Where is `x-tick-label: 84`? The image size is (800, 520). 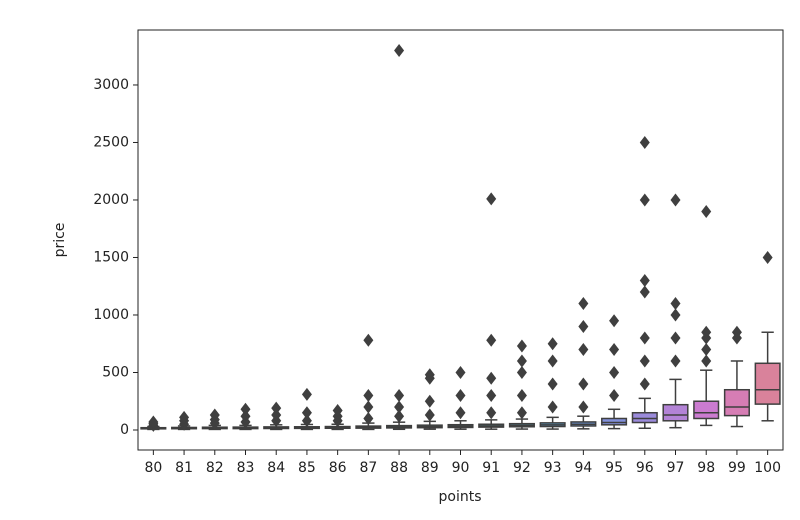
x-tick-label: 84 is located at coordinates (276, 468).